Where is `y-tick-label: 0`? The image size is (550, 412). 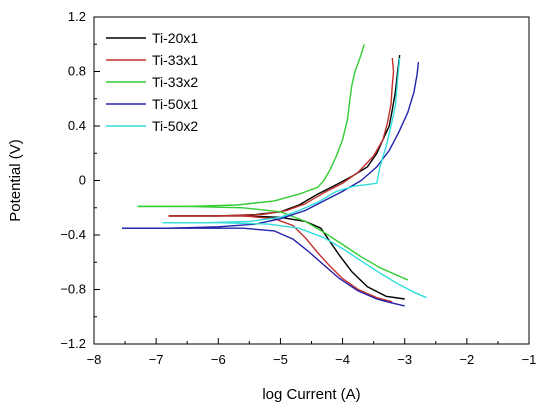
y-tick-label: 0 is located at coordinates (82, 180).